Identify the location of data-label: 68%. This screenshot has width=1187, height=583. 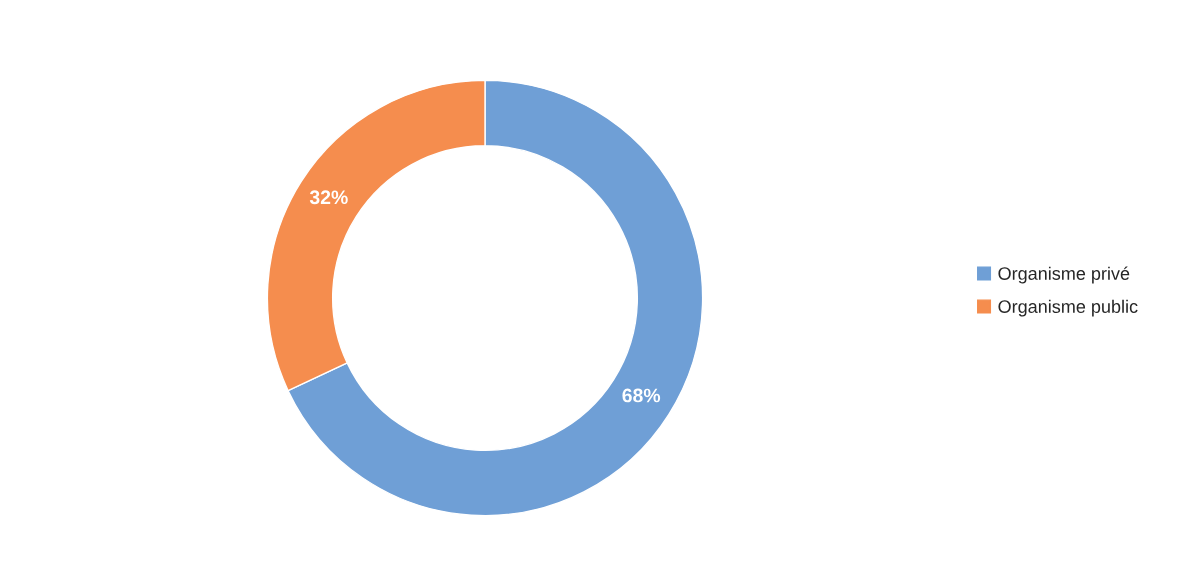
(641, 395).